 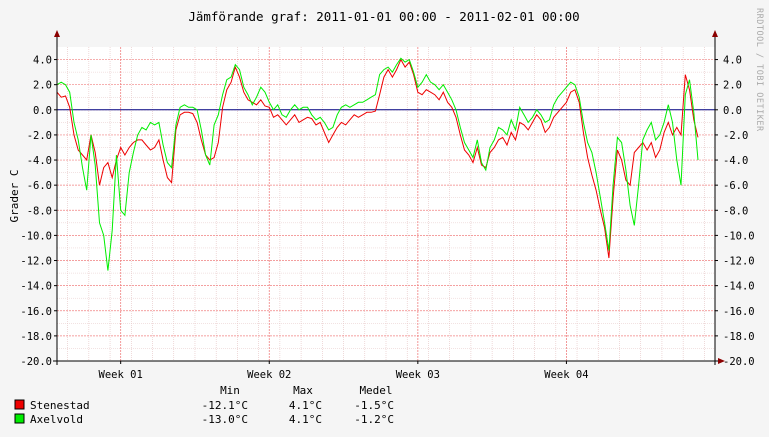 What do you see at coordinates (60, 405) in the screenshot?
I see `legend-label-stenestad: Stenestad` at bounding box center [60, 405].